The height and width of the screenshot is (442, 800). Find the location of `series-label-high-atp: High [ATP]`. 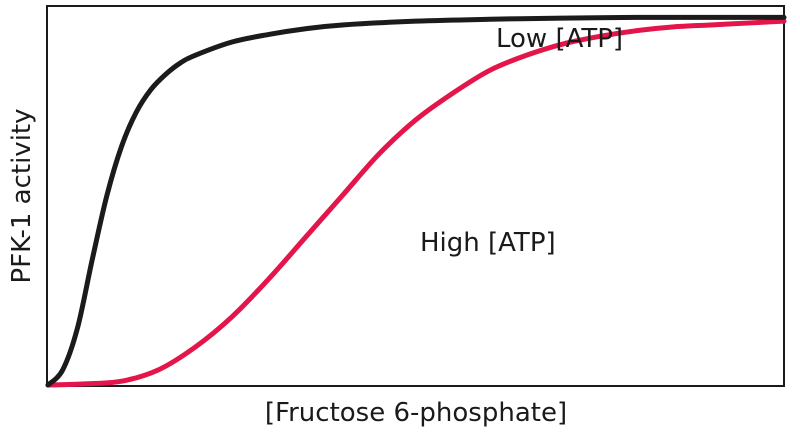

series-label-high-atp: High [ATP] is located at coordinates (488, 243).